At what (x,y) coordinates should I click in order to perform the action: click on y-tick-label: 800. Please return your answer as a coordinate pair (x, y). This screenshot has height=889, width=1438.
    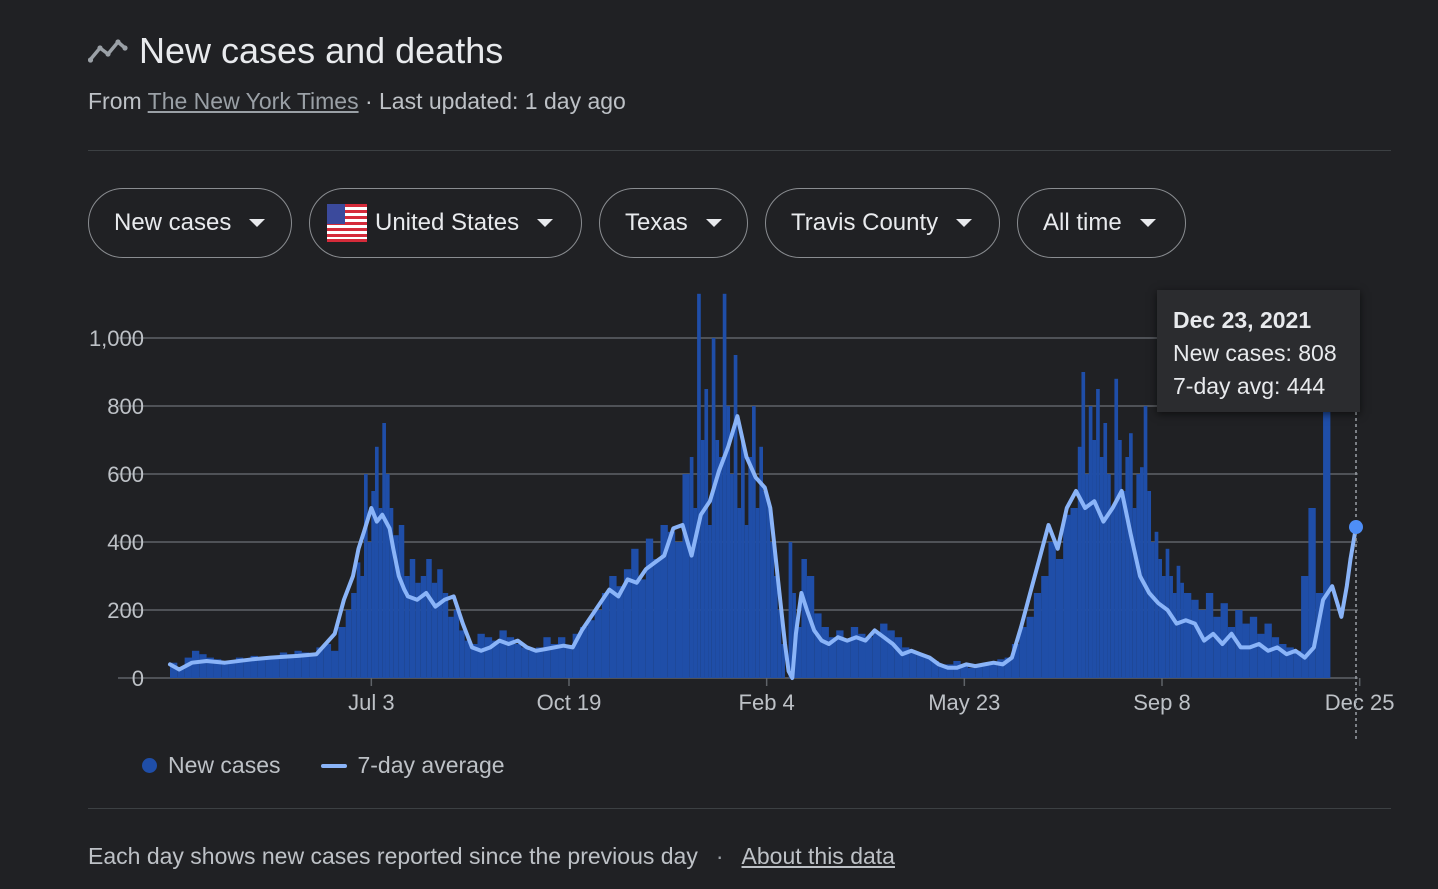
    Looking at the image, I should click on (125, 406).